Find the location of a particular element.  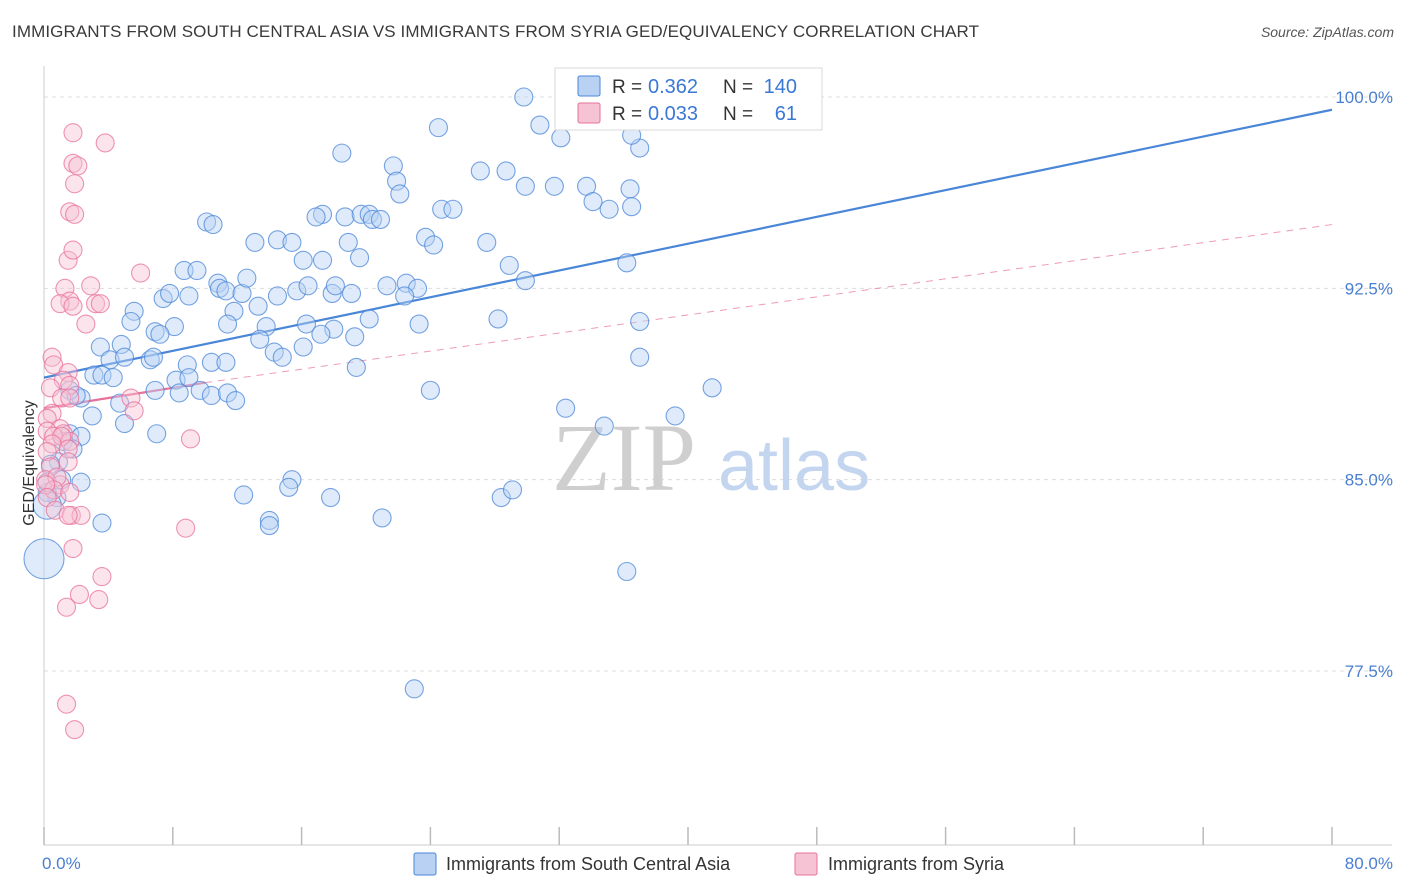

chart-source: Source: ZipAtlas.com is located at coordinates (1327, 32).